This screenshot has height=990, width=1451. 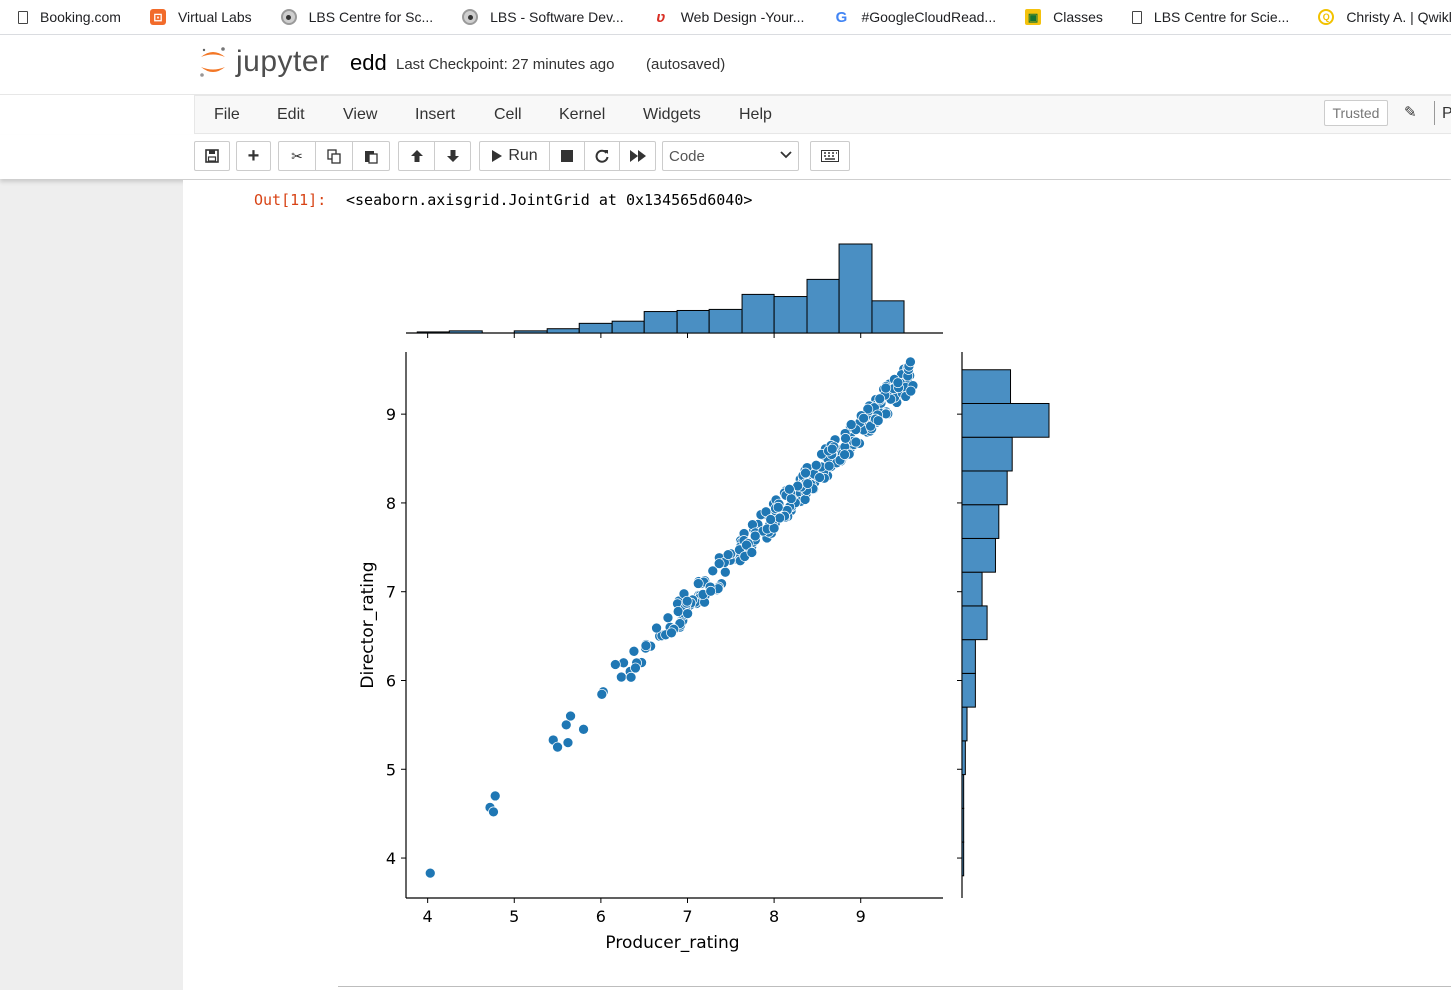 What do you see at coordinates (1375, 17) in the screenshot?
I see `bookmark-item: Q Christy A. | Qwikla` at bounding box center [1375, 17].